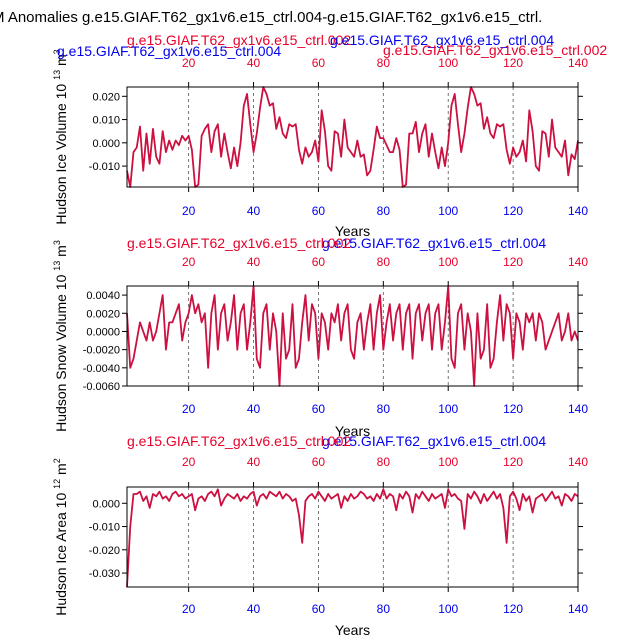  Describe the element at coordinates (239, 243) in the screenshot. I see `case-red-2: g.e15.GIAF.T62_gx1v6.e15_ctrl.002` at that location.